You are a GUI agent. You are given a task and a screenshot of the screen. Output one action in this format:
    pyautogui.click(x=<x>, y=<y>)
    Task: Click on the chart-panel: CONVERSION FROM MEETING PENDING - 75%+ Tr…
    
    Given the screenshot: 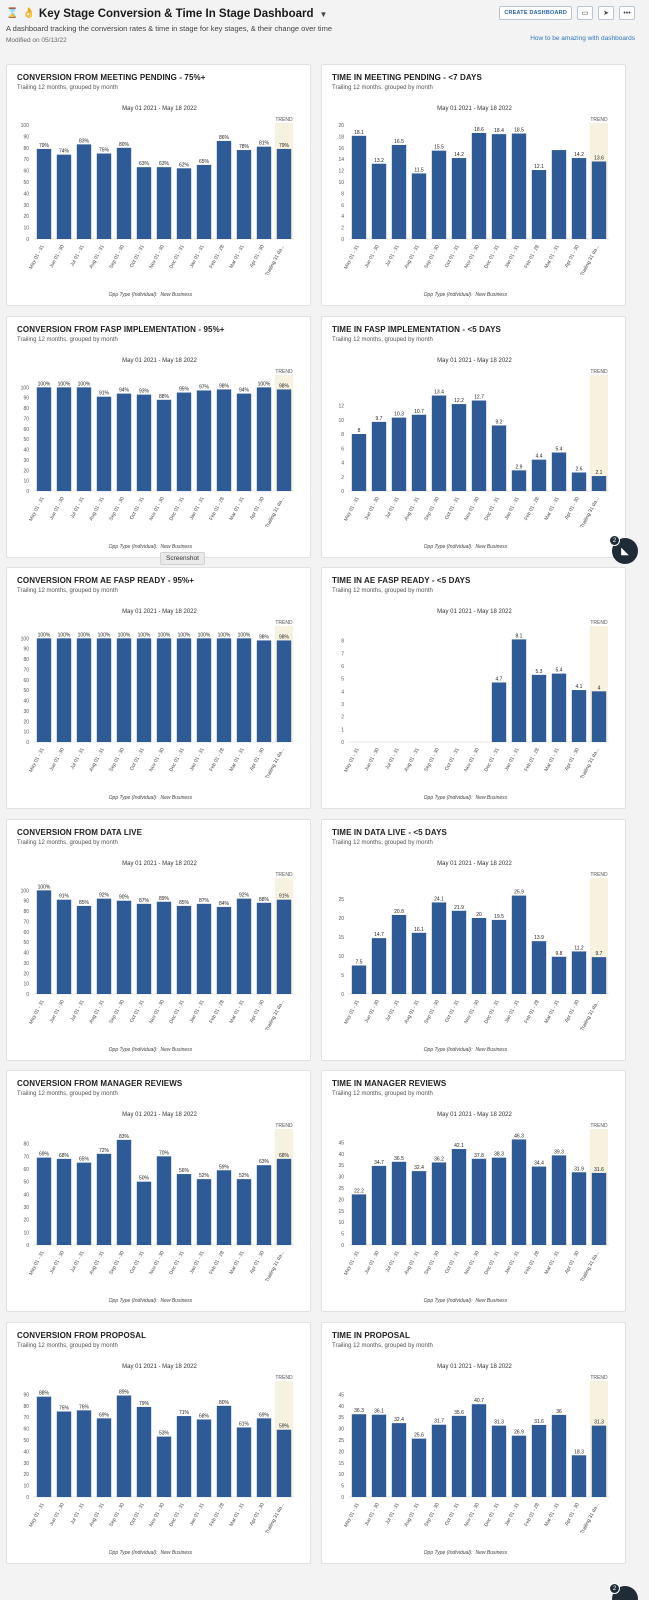 What is the action you would take?
    pyautogui.click(x=158, y=185)
    